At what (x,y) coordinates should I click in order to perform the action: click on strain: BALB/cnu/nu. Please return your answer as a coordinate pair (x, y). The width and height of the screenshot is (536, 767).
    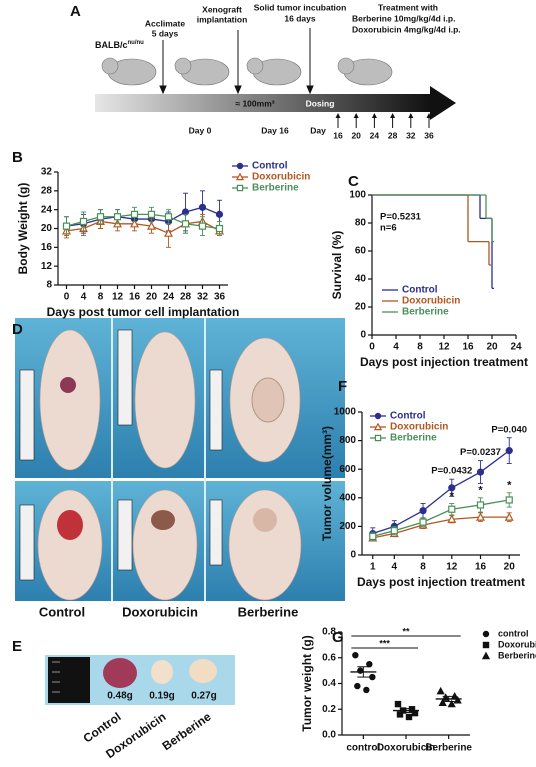
    Looking at the image, I should click on (119, 45).